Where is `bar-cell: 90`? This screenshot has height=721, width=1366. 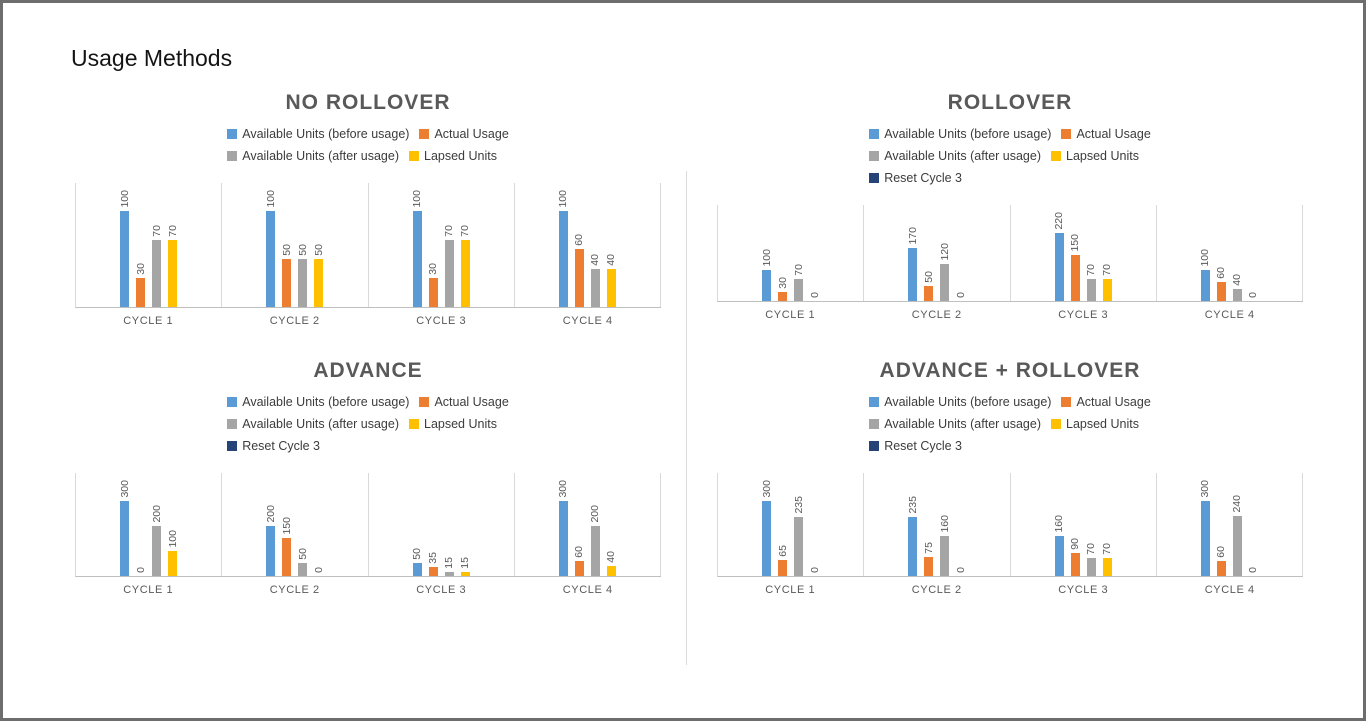
bar-cell: 90 is located at coordinates (1075, 524).